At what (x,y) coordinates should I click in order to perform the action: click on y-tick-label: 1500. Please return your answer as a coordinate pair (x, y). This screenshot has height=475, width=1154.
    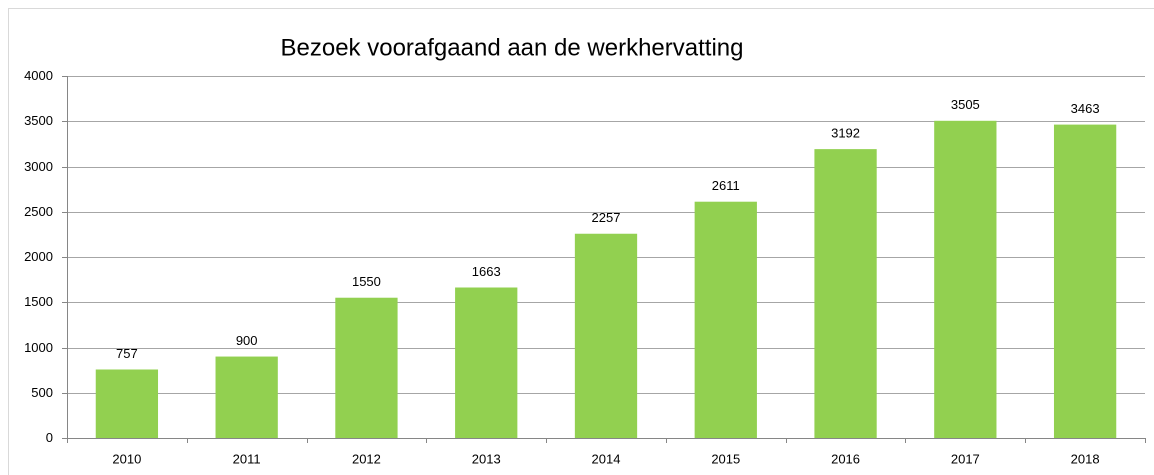
    Looking at the image, I should click on (38, 301).